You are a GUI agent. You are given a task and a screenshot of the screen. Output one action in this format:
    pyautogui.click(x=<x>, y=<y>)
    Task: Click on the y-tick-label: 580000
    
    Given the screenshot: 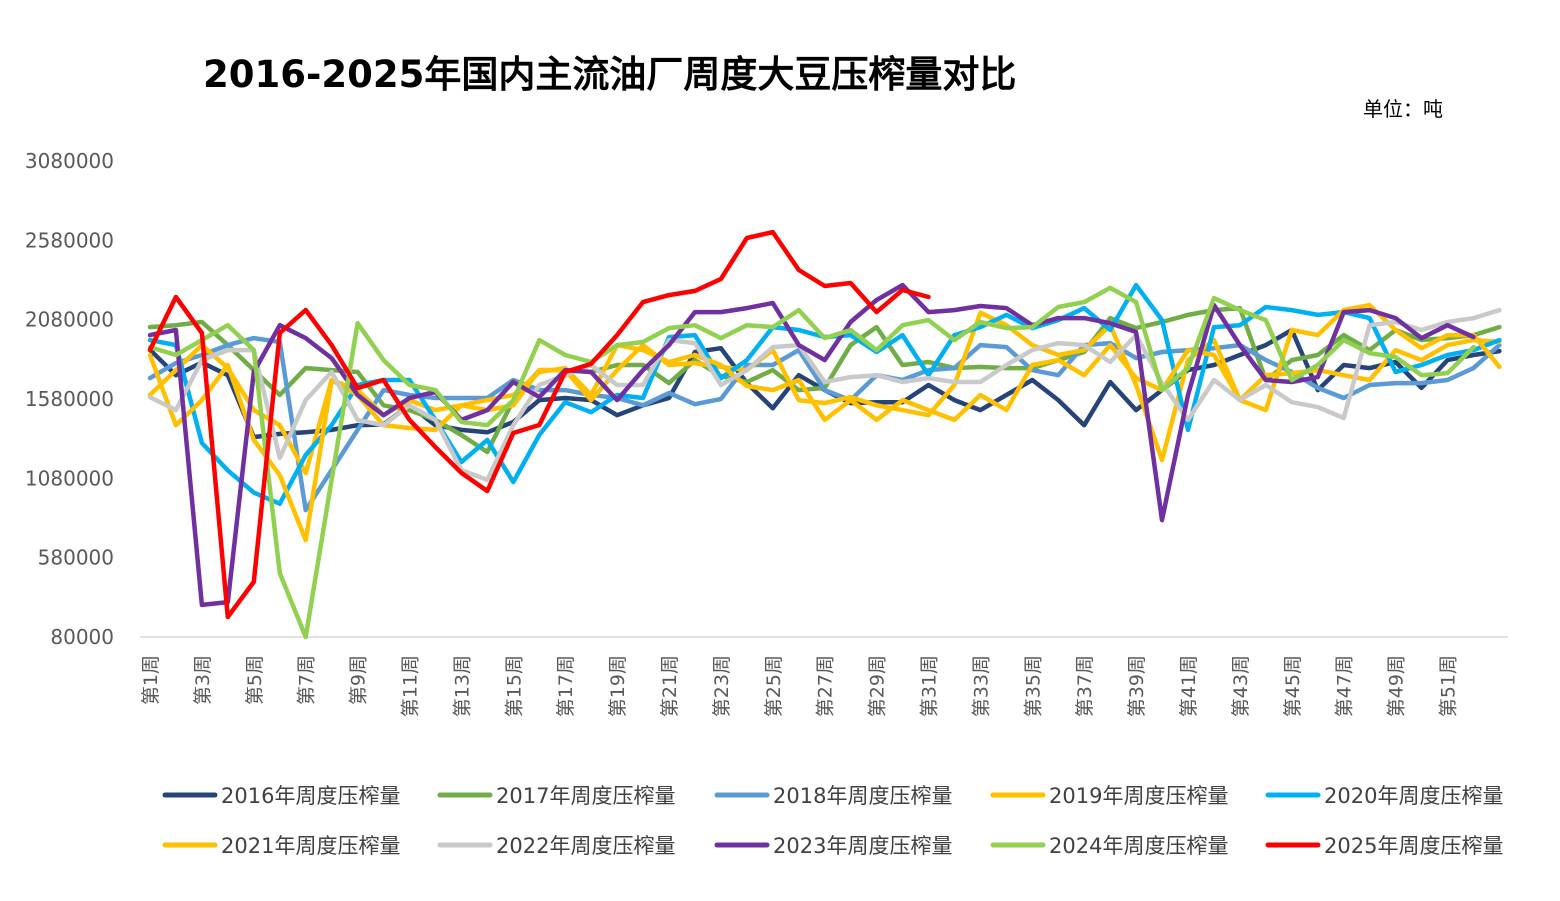 What is the action you would take?
    pyautogui.click(x=76, y=558)
    